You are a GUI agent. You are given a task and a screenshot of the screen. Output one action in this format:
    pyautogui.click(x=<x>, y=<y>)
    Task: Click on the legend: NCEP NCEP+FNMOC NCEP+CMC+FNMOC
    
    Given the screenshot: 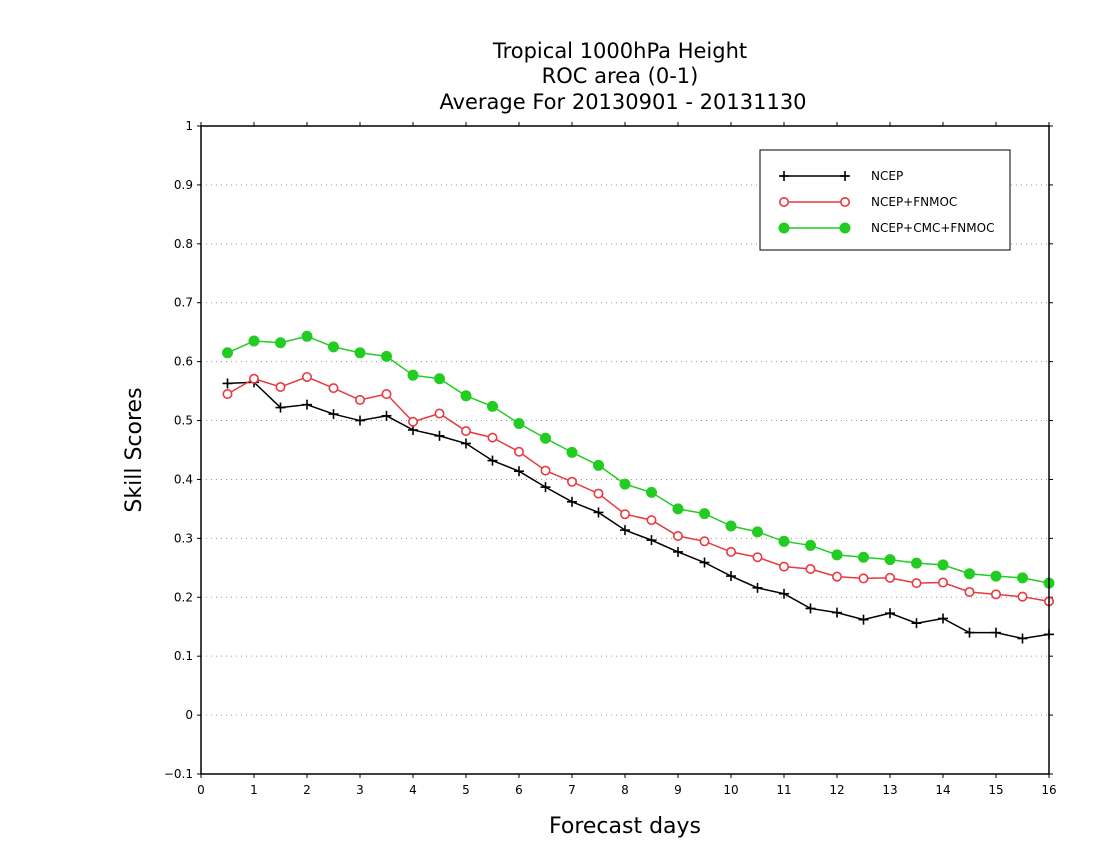 What is the action you would take?
    pyautogui.click(x=885, y=200)
    